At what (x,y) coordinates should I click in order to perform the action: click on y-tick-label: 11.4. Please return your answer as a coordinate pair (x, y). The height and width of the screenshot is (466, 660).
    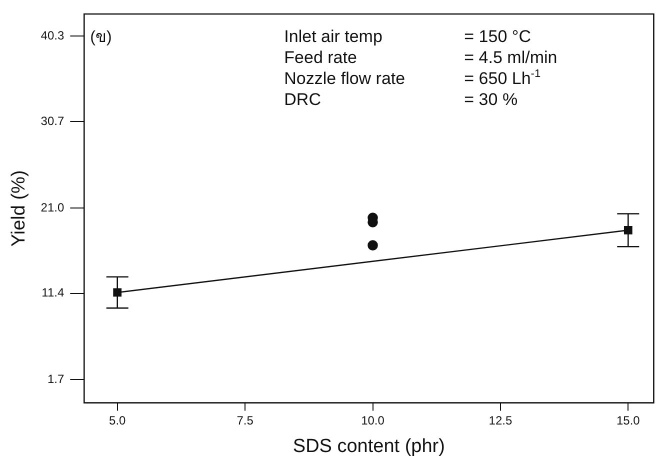
    Looking at the image, I should click on (53, 293).